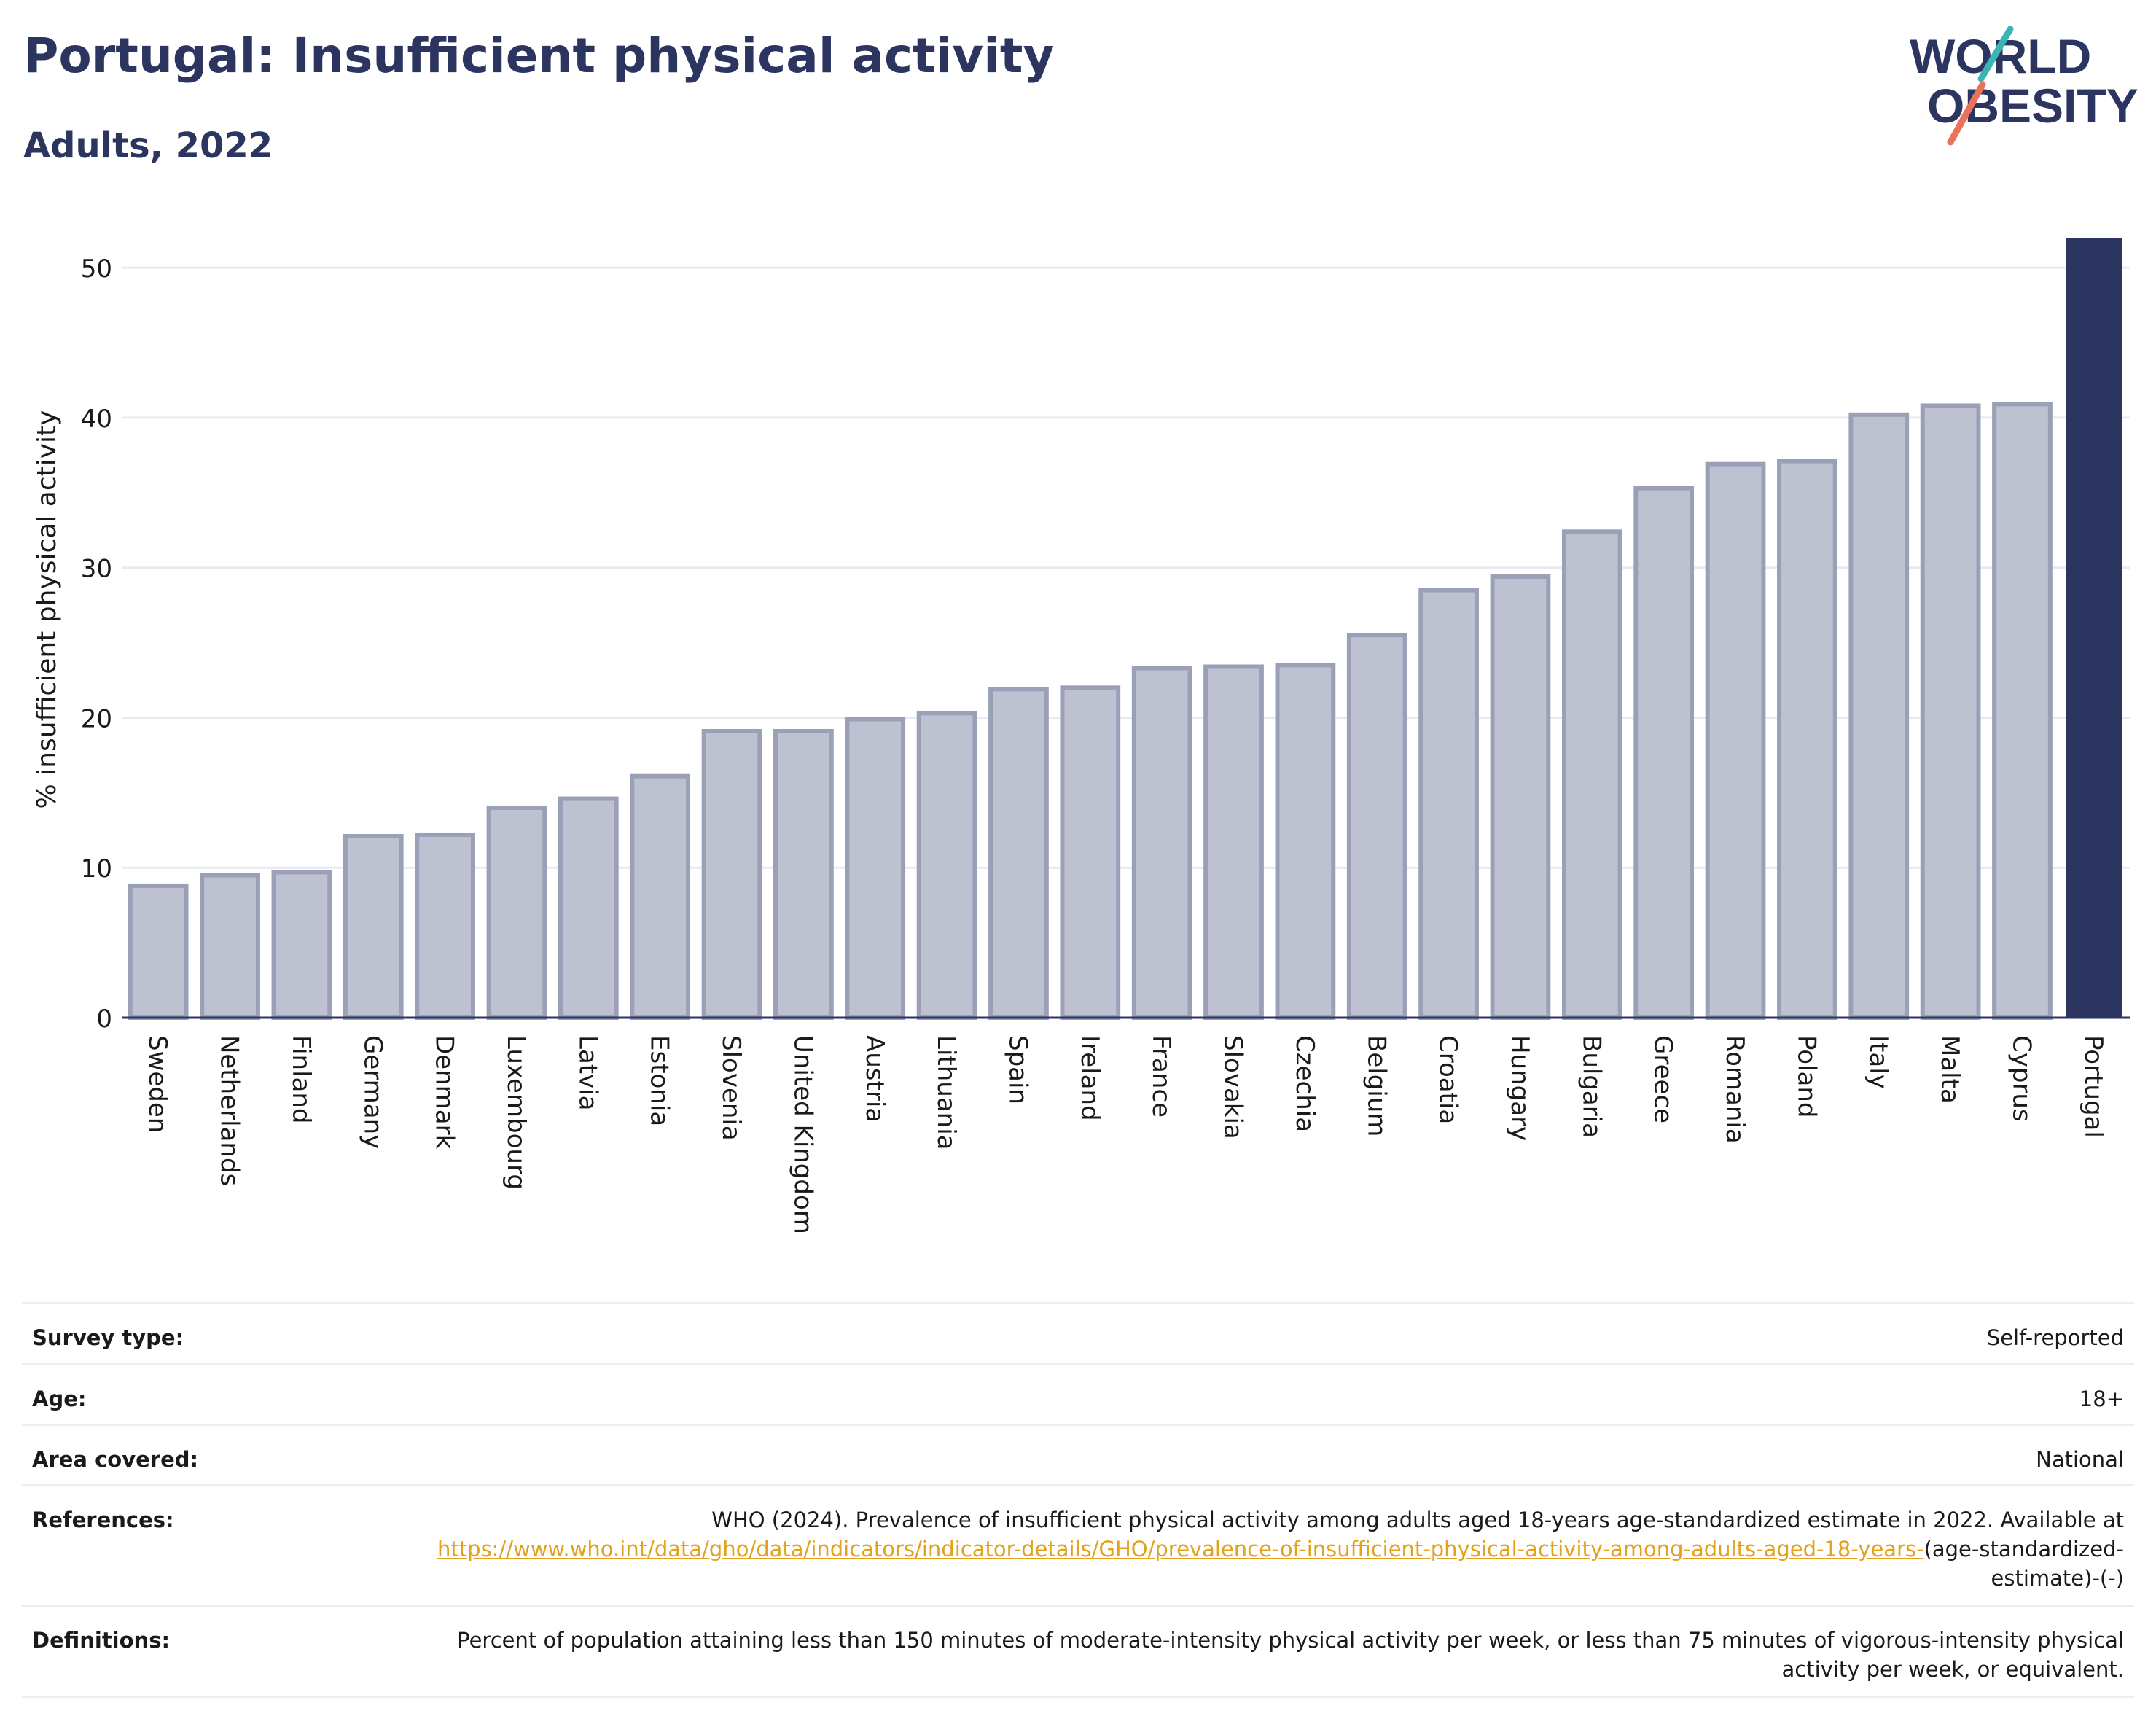 Image resolution: width=2156 pixels, height=1735 pixels. Describe the element at coordinates (97, 269) in the screenshot. I see `y-tick-label: 50` at that location.